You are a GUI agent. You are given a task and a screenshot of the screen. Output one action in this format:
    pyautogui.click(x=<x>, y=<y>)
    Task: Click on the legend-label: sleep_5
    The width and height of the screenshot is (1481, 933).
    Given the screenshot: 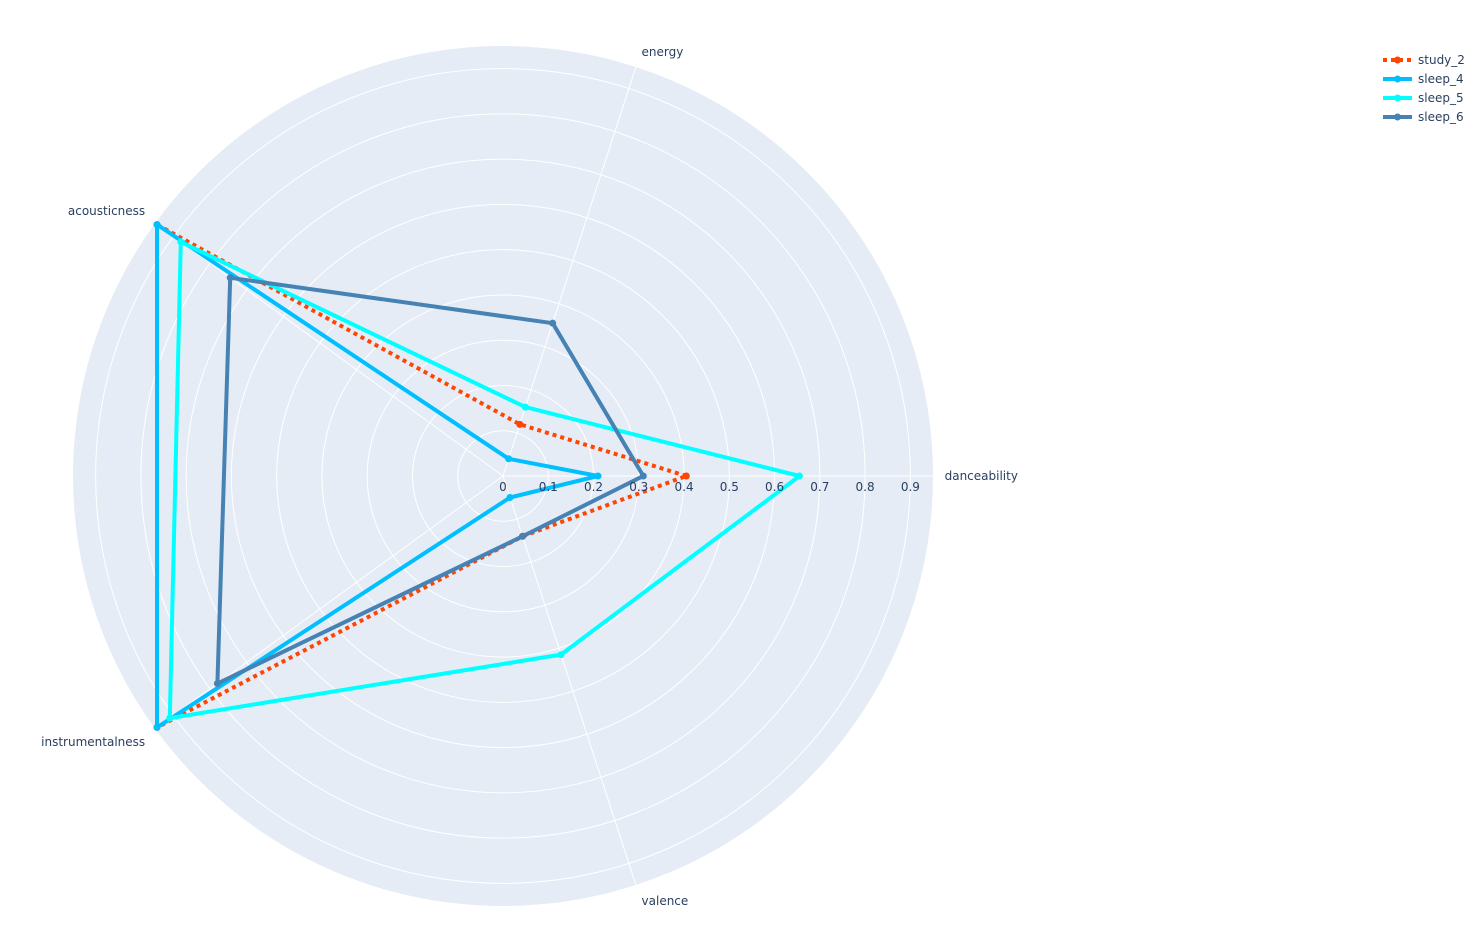 What is the action you would take?
    pyautogui.click(x=1441, y=98)
    